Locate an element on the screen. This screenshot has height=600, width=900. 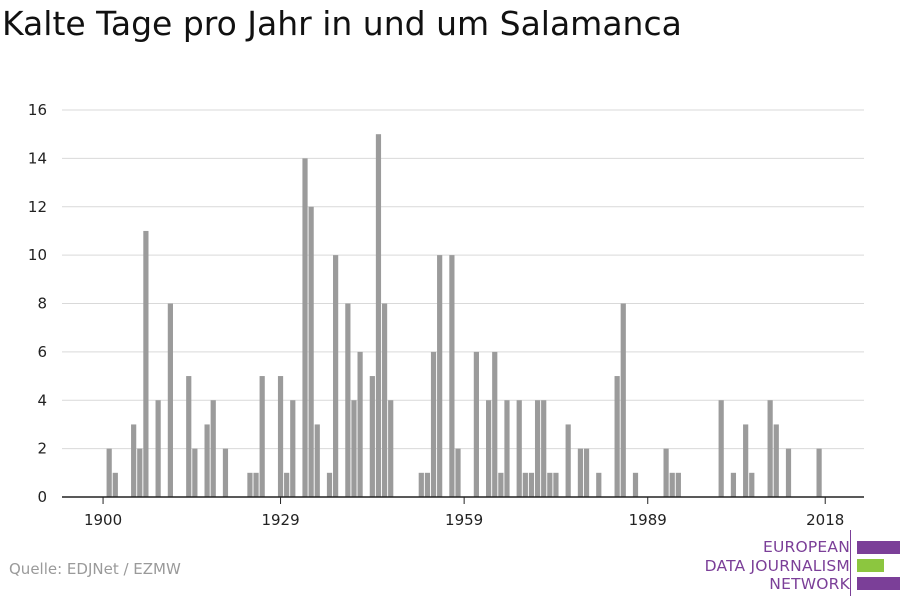
bar-1978 is located at coordinates (580, 473).